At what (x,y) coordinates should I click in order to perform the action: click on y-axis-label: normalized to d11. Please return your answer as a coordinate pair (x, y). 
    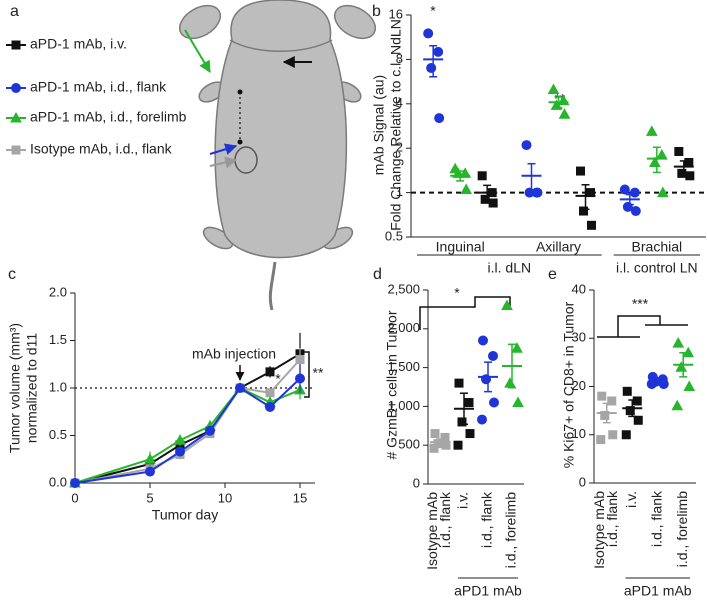
    Looking at the image, I should click on (32, 388).